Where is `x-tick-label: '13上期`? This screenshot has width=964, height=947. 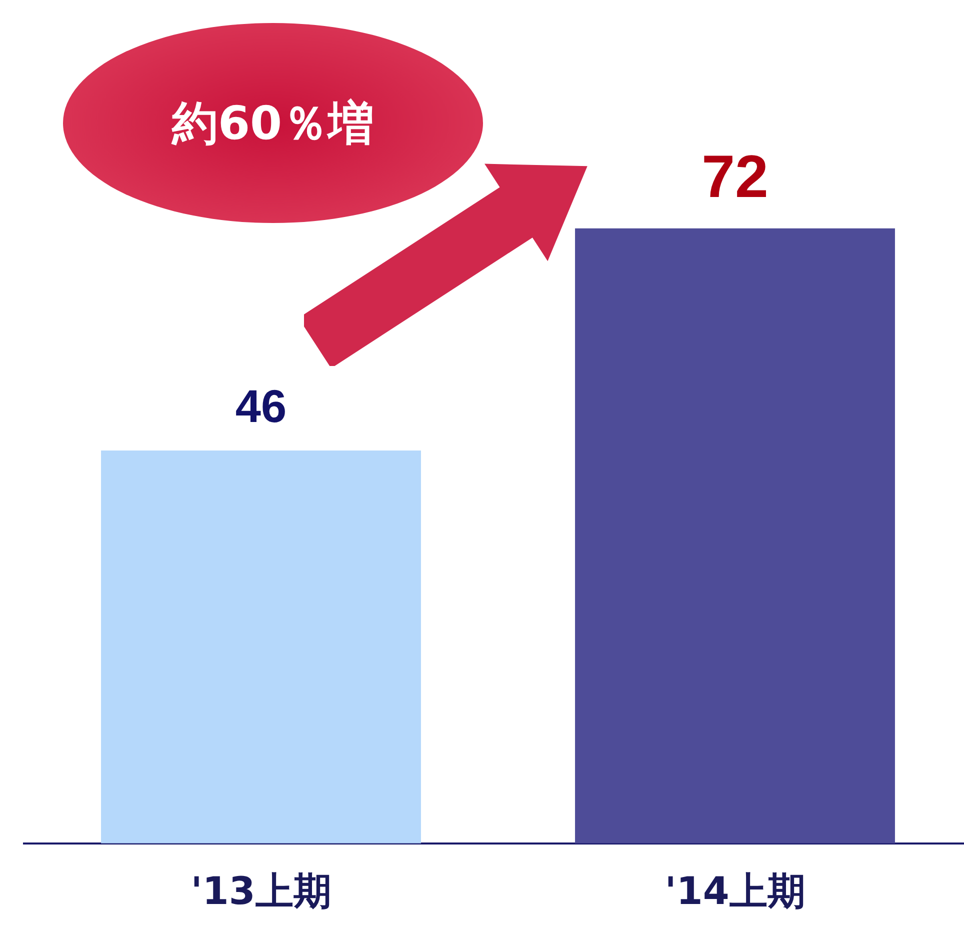 x-tick-label: '13上期 is located at coordinates (261, 891).